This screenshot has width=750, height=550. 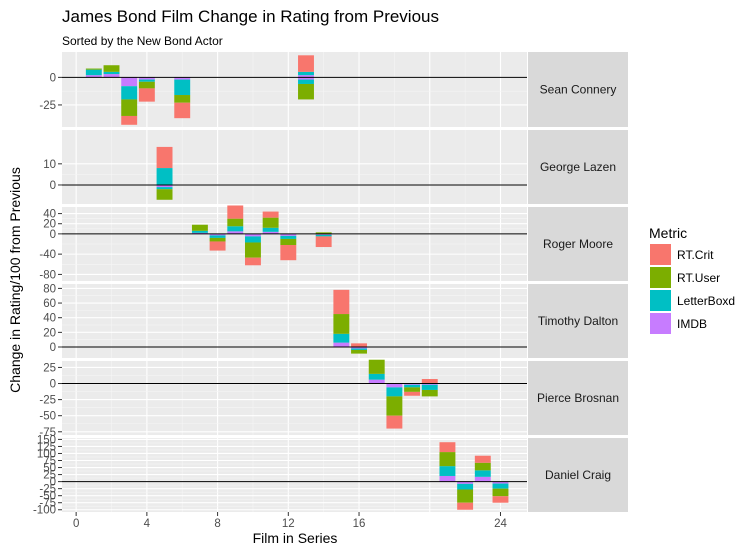 I want to click on facet-strip-label: Daniel Craig, so click(x=578, y=475).